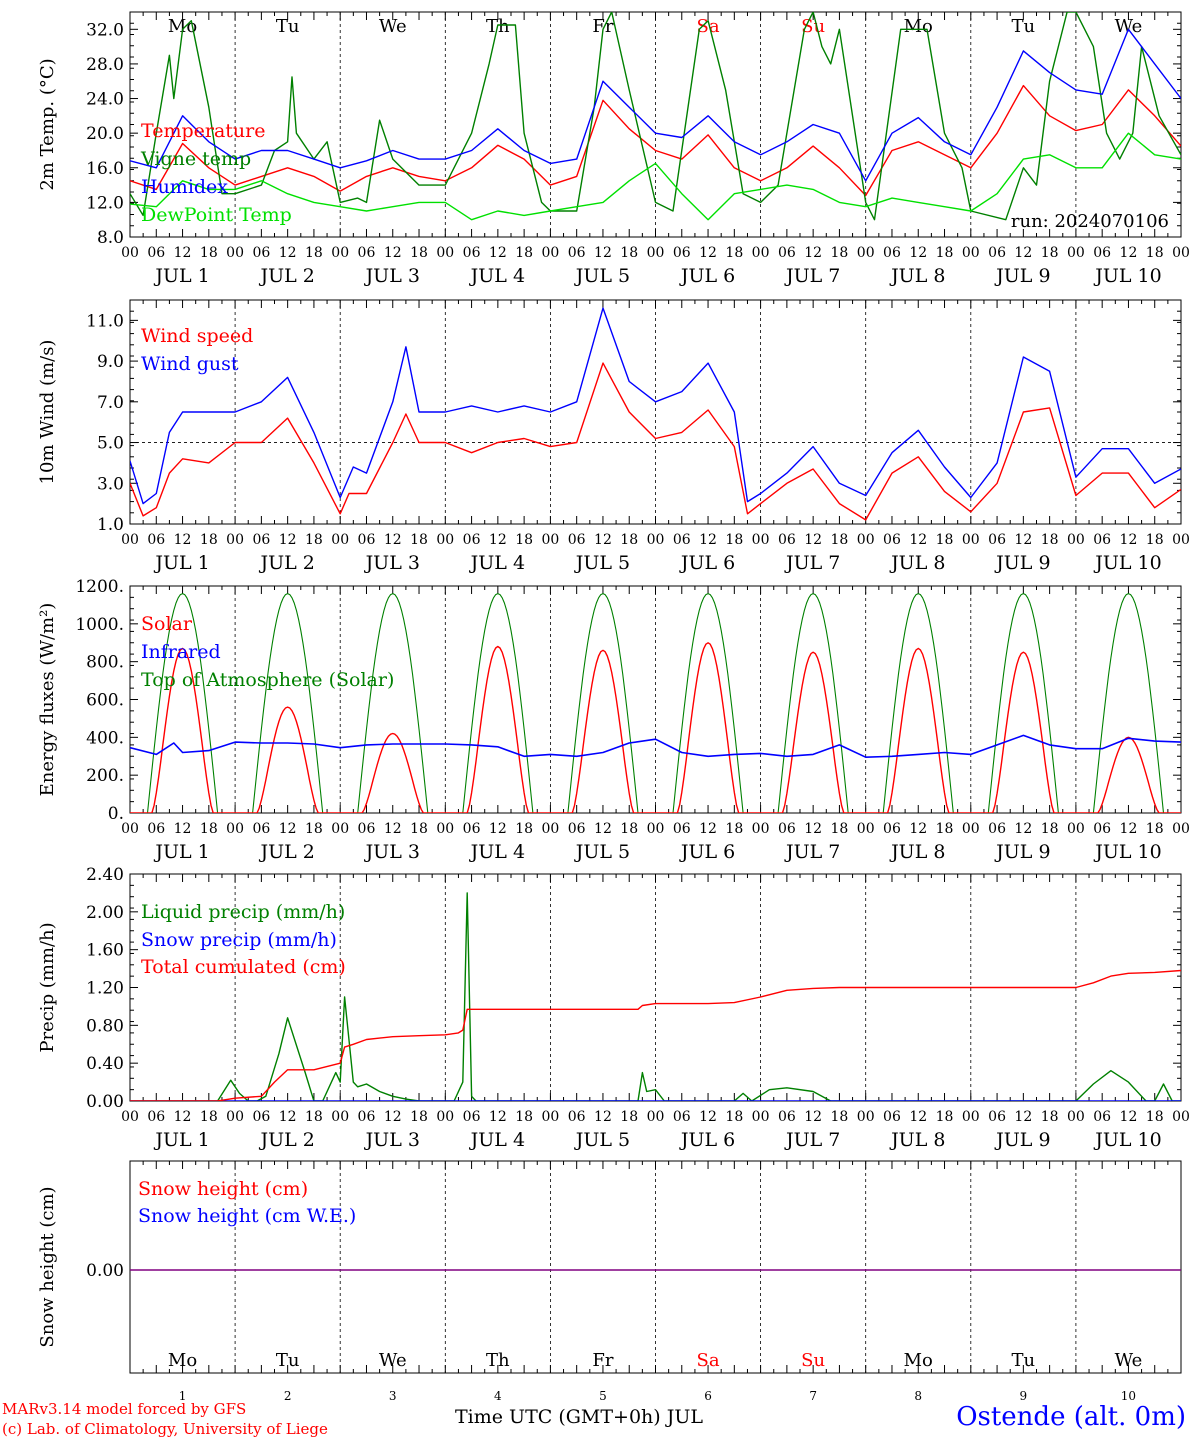 Image resolution: width=1194 pixels, height=1440 pixels. What do you see at coordinates (602, 26) in the screenshot?
I see `day-name: Fr` at bounding box center [602, 26].